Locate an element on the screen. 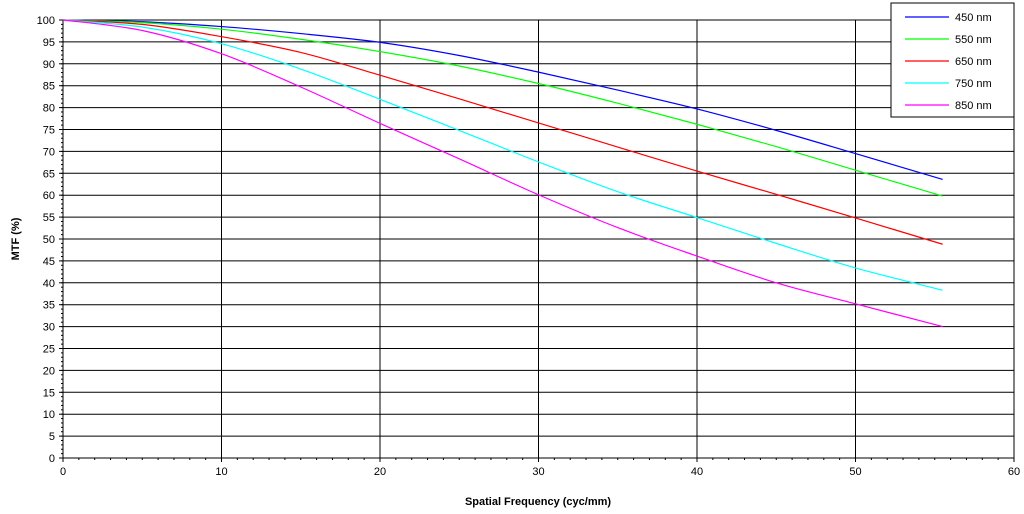 The width and height of the screenshot is (1024, 514). x-tick-label: 30 is located at coordinates (538, 472).